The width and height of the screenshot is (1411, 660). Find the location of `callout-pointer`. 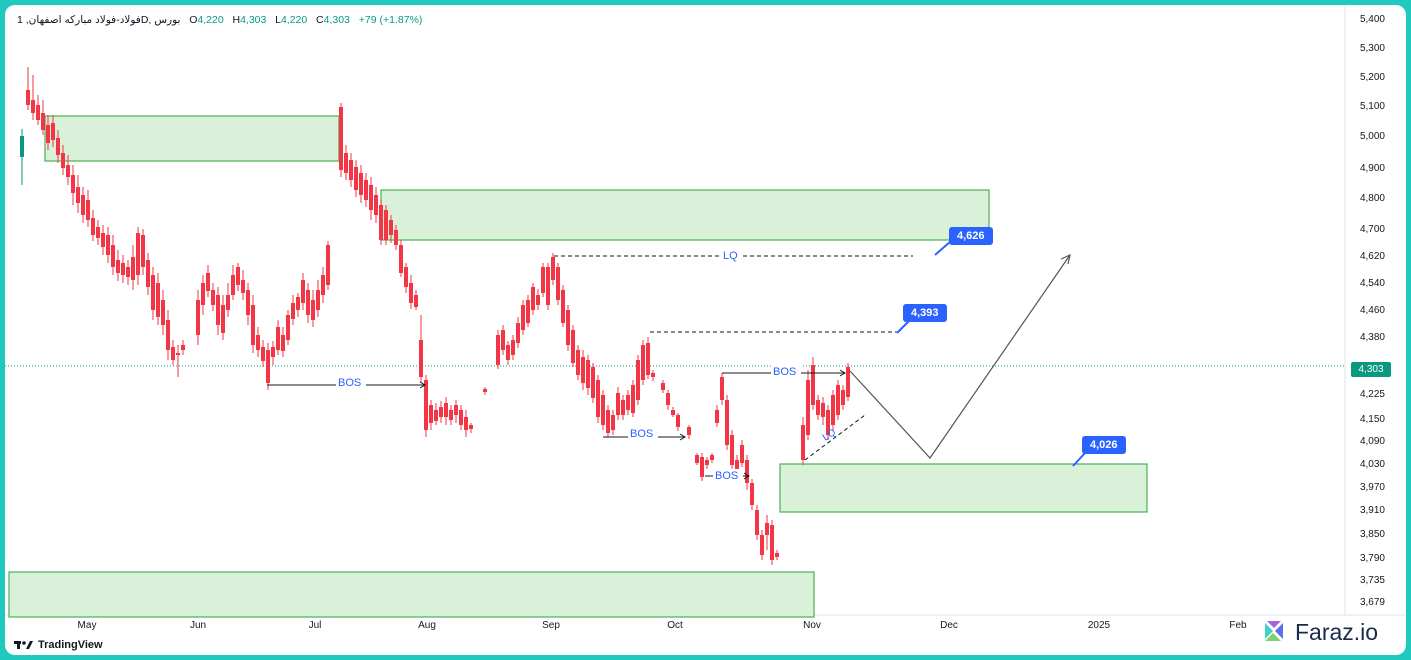

callout-pointer is located at coordinates (943, 248).